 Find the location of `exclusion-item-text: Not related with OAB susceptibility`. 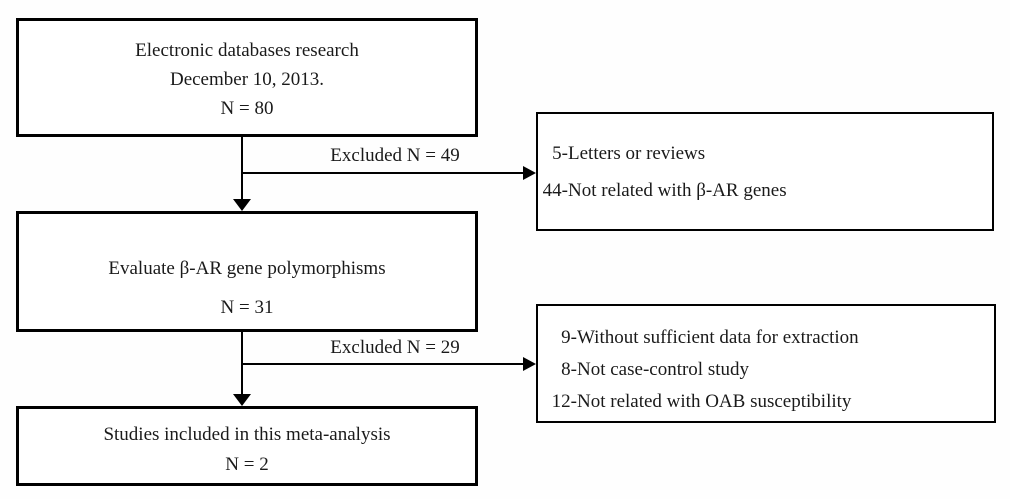

exclusion-item-text: Not related with OAB susceptibility is located at coordinates (714, 401).